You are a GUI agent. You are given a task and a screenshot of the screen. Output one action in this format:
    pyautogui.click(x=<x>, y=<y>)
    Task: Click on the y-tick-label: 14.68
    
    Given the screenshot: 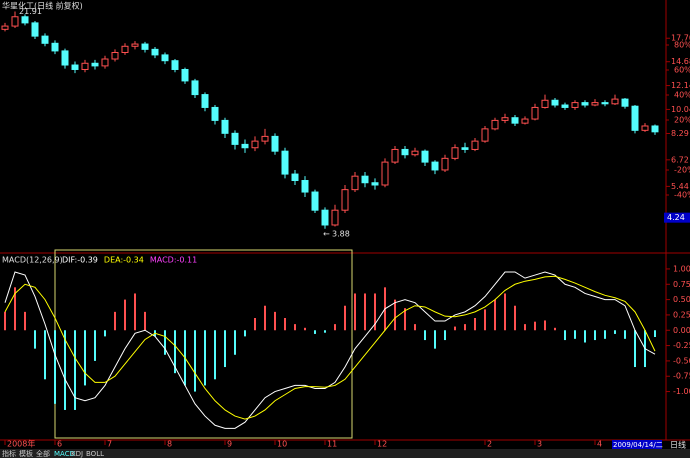 What is the action you would take?
    pyautogui.click(x=680, y=61)
    